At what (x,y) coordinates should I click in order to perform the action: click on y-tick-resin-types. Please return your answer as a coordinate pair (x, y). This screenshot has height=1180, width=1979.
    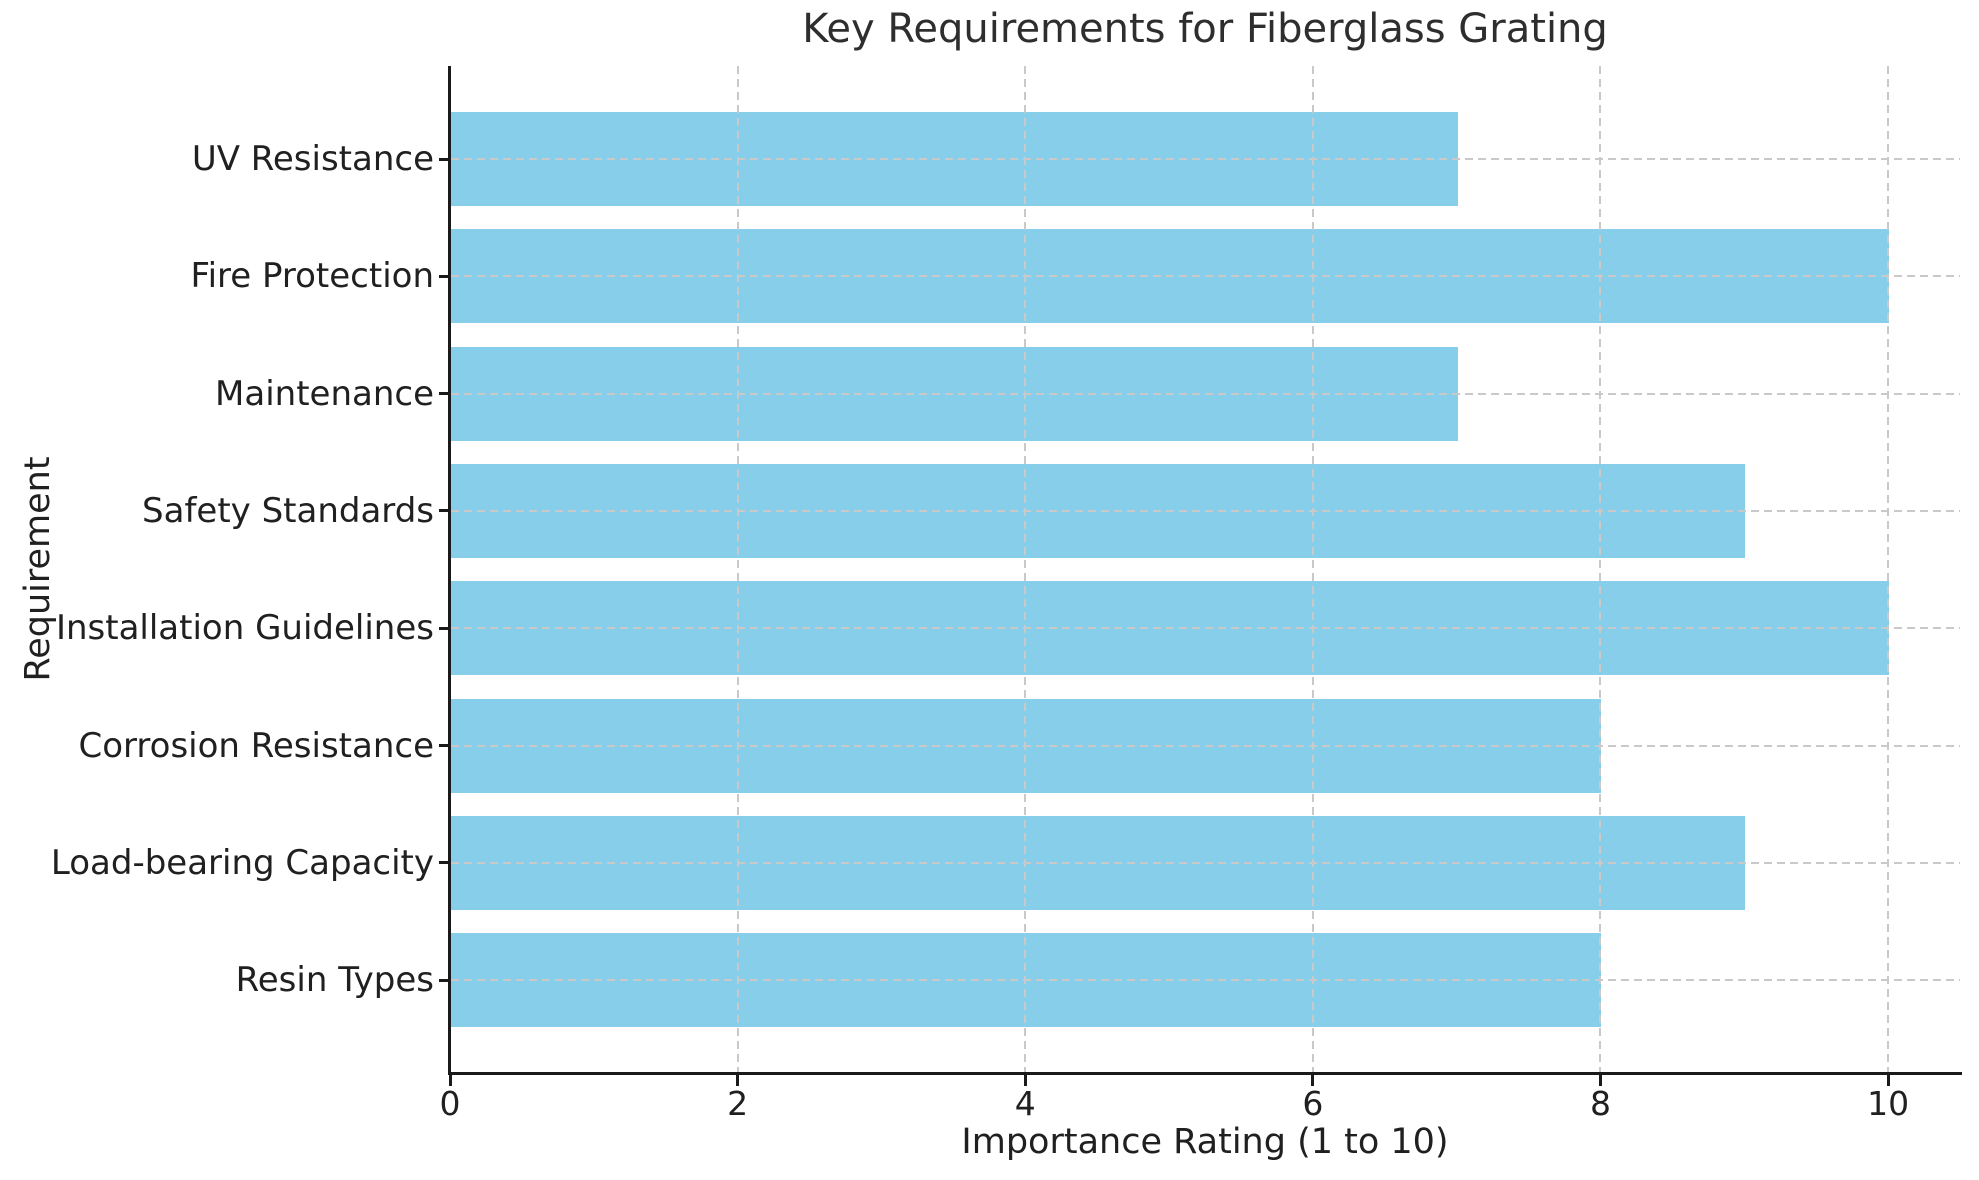
    Looking at the image, I should click on (444, 980).